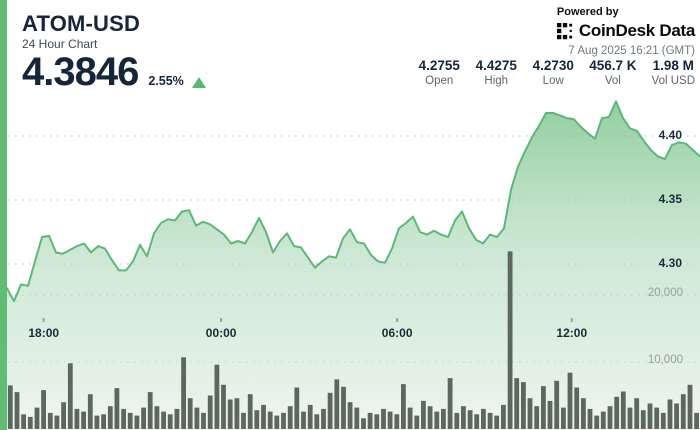 The width and height of the screenshot is (700, 430). I want to click on stat-open-label: Open, so click(439, 81).